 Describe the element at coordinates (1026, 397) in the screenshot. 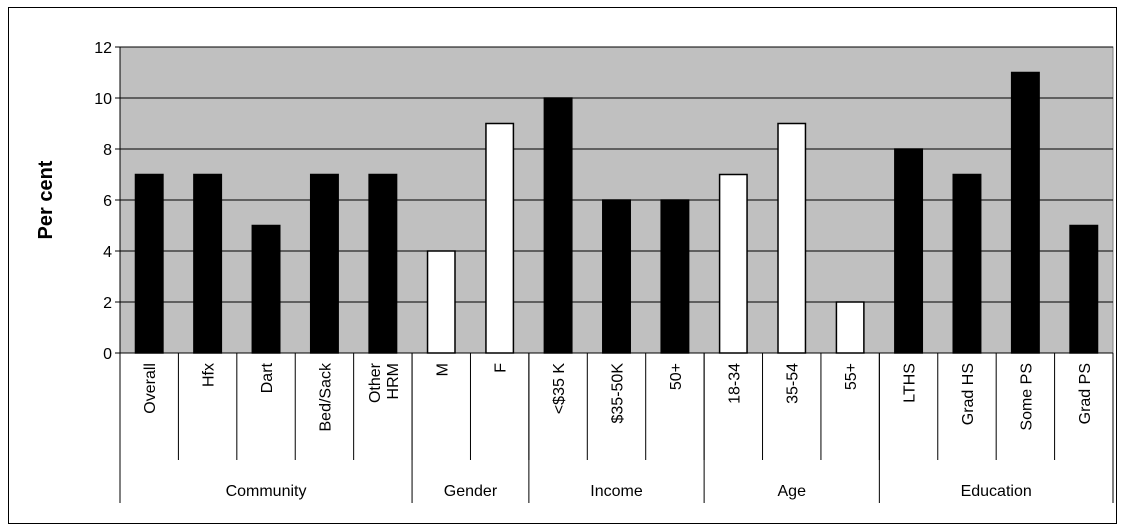

I see `category-label: Some PS` at that location.